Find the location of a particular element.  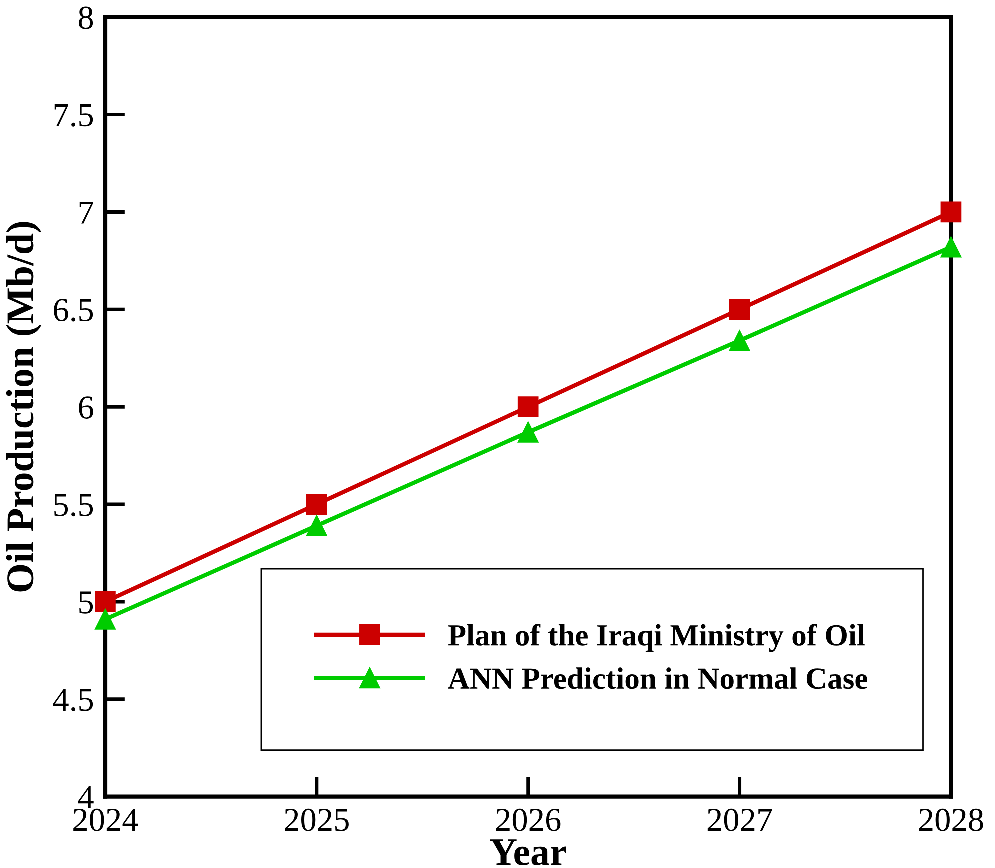

y-axis-title: Oil Production (Mb/d) is located at coordinates (24, 407).